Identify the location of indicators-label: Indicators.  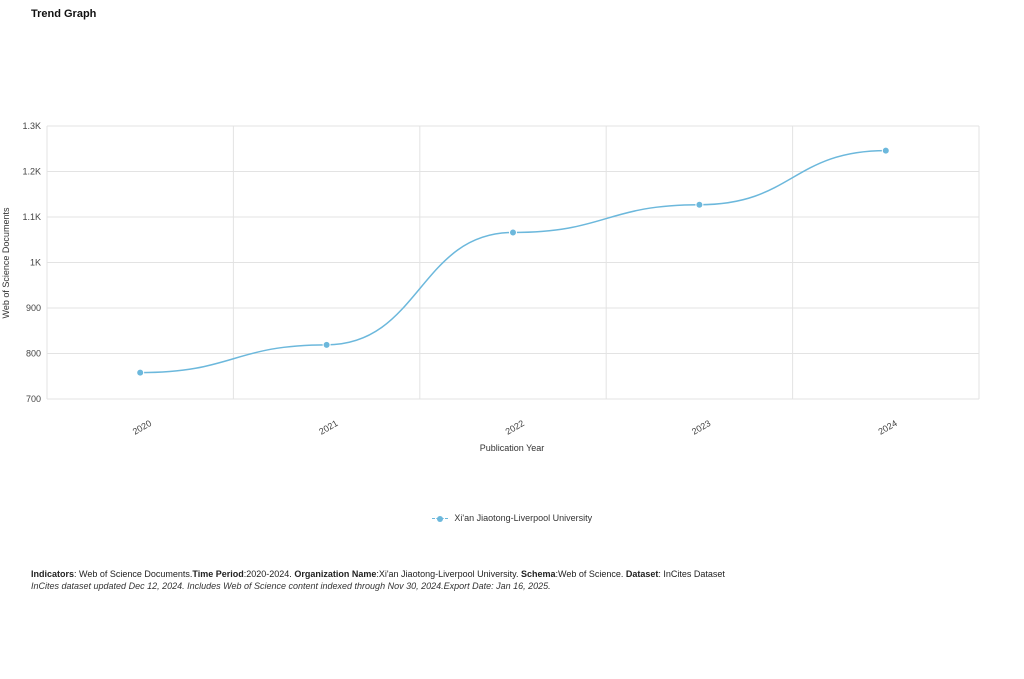
(53, 574).